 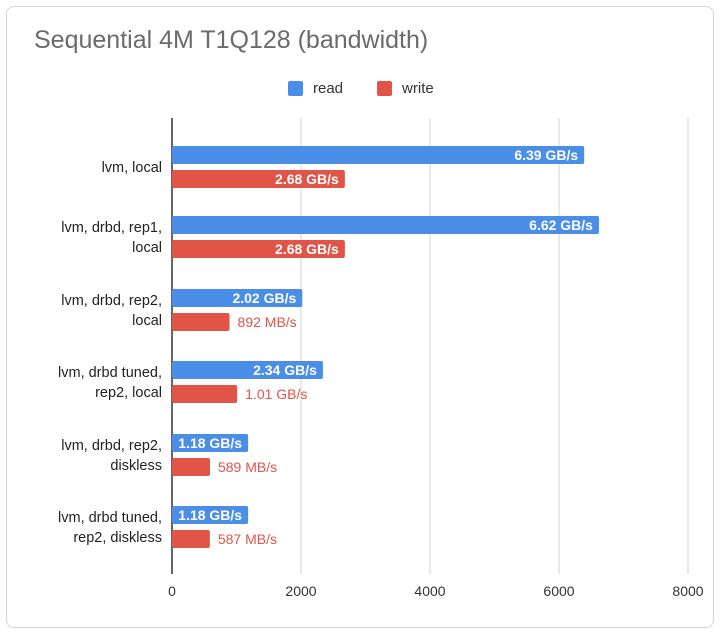 I want to click on x-tick-label: 6000, so click(x=558, y=591).